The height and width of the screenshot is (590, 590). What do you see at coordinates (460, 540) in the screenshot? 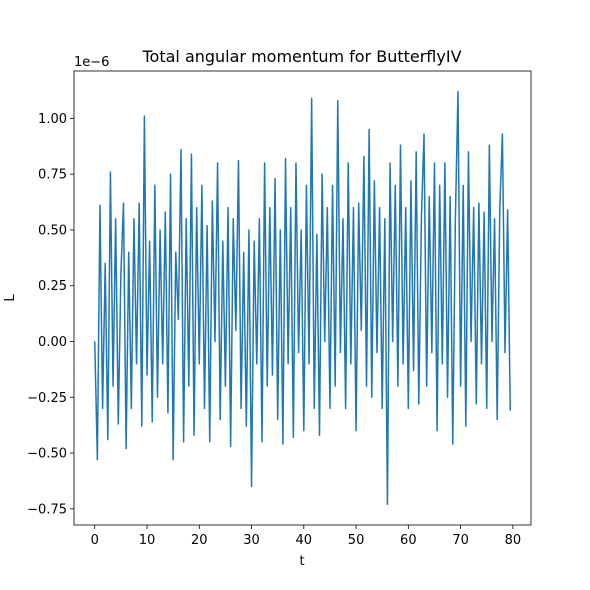
I see `x-tick-label: 70` at bounding box center [460, 540].